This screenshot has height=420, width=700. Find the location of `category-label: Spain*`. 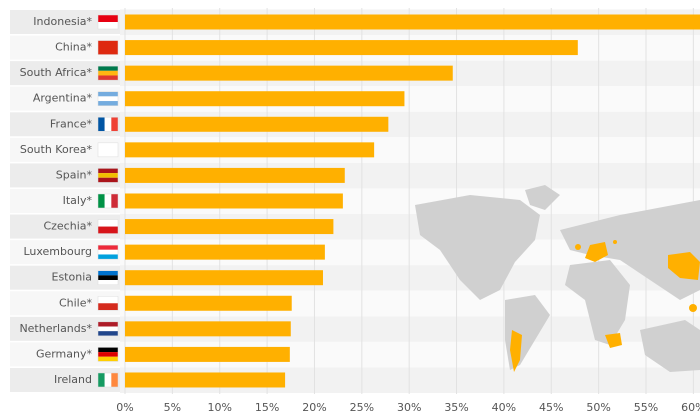

category-label: Spain* is located at coordinates (74, 174).